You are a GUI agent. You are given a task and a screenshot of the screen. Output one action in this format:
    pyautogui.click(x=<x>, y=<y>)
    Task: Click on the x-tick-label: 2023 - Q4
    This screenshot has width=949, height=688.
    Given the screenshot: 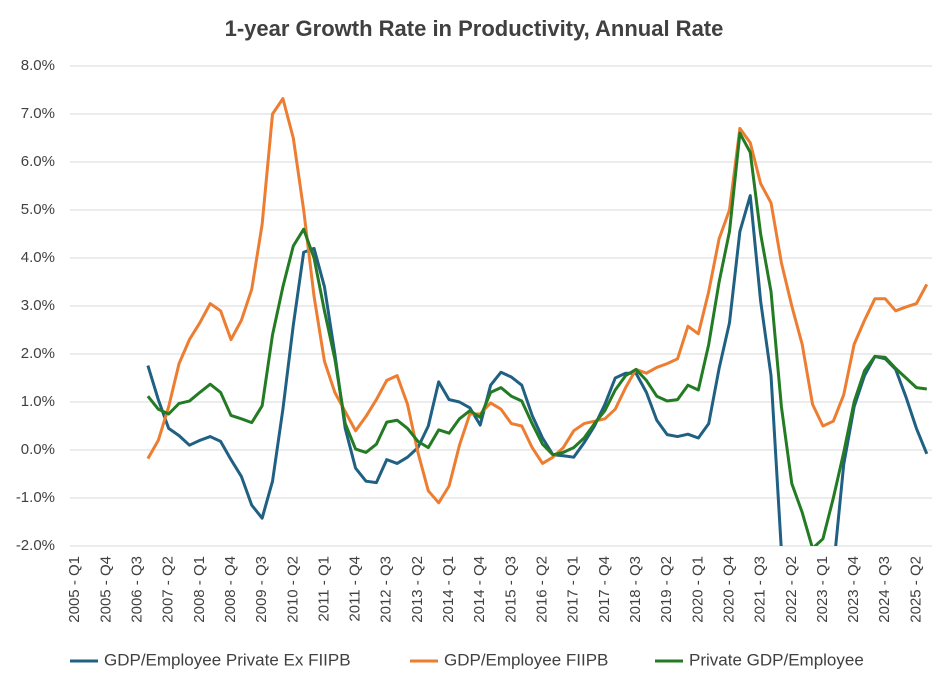 What is the action you would take?
    pyautogui.click(x=853, y=589)
    